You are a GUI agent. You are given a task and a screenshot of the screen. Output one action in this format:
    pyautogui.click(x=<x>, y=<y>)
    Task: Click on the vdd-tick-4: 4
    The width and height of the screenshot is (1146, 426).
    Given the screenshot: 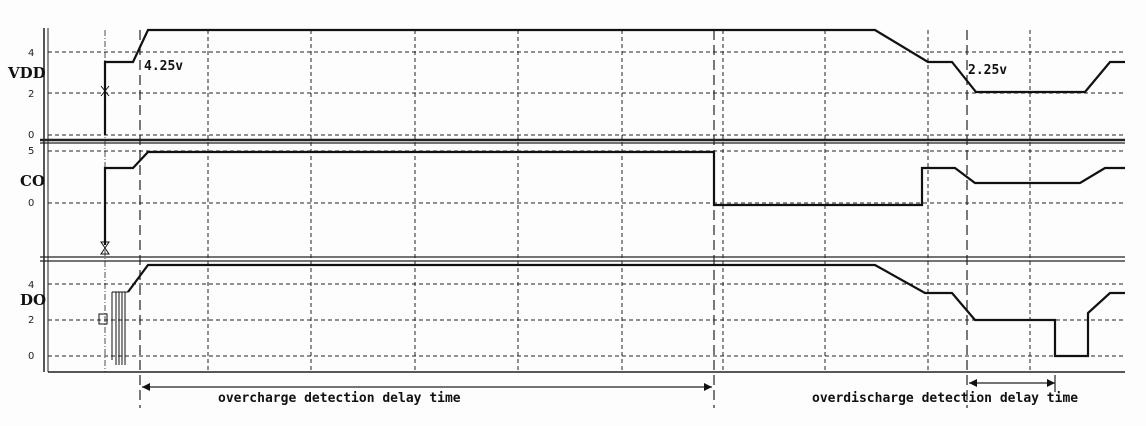 What is the action you would take?
    pyautogui.click(x=31, y=53)
    